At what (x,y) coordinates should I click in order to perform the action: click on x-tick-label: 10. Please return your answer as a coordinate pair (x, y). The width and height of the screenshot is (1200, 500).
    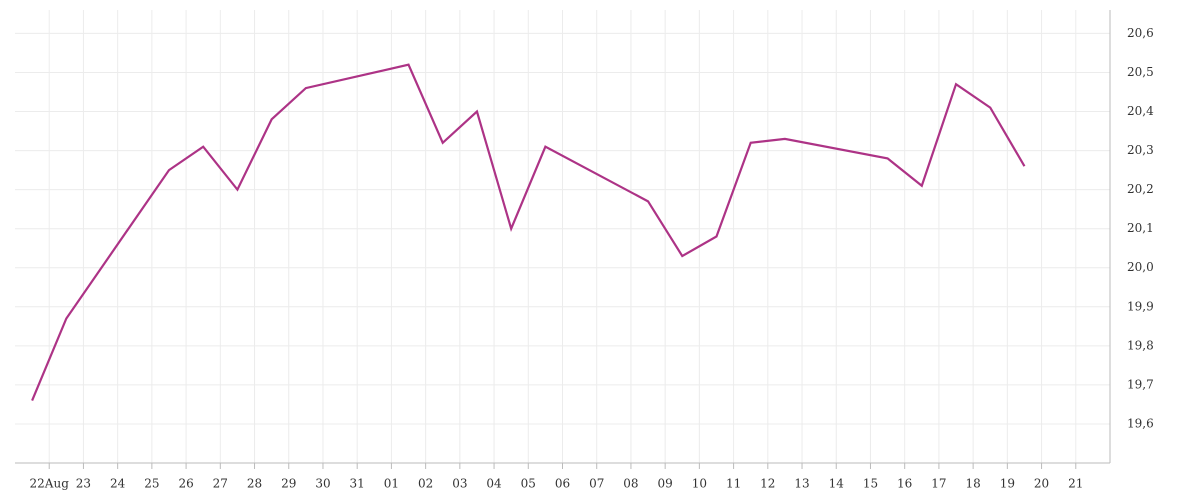
    Looking at the image, I should click on (699, 484).